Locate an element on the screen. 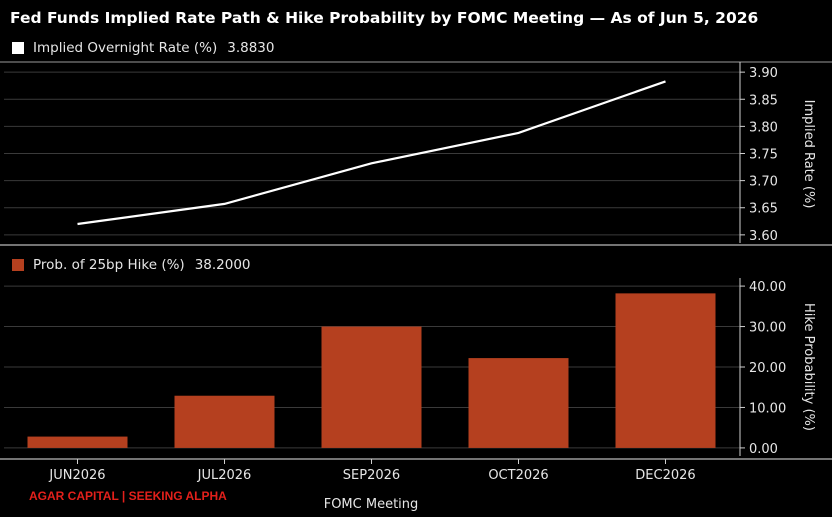  y-tick-label: 20.00 is located at coordinates (767, 368).